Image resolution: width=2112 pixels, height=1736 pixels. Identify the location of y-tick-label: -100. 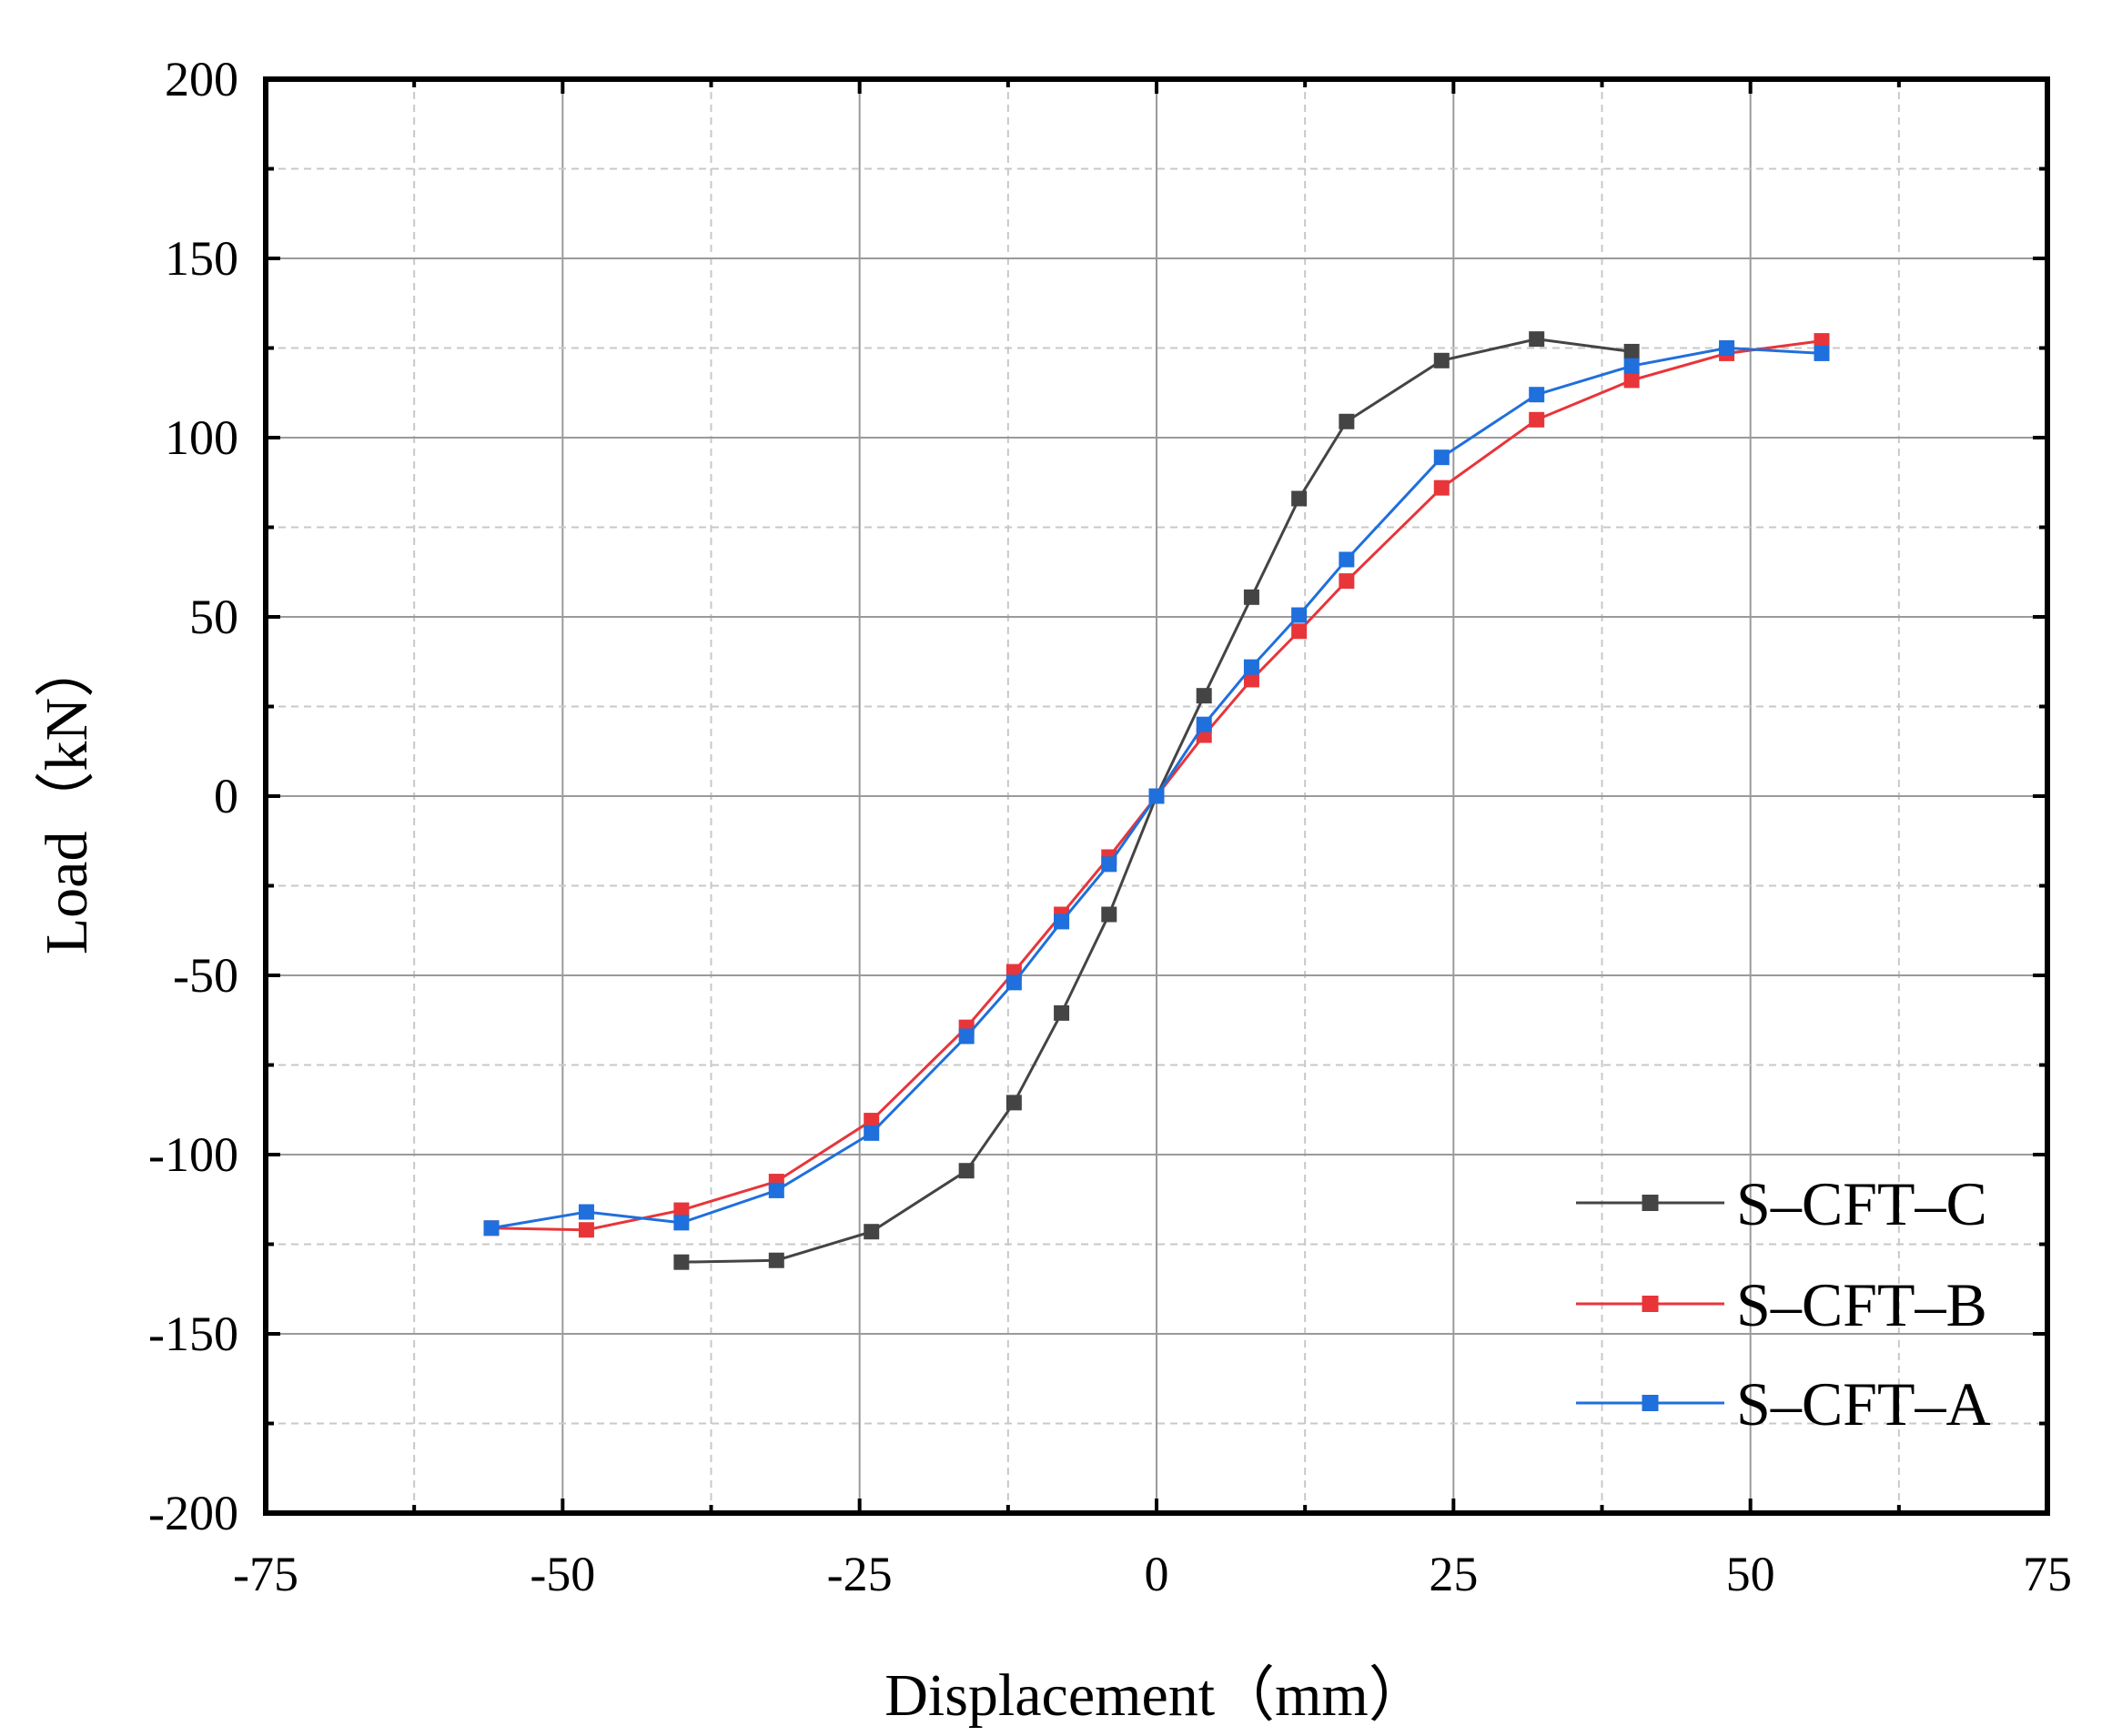
(193, 1154).